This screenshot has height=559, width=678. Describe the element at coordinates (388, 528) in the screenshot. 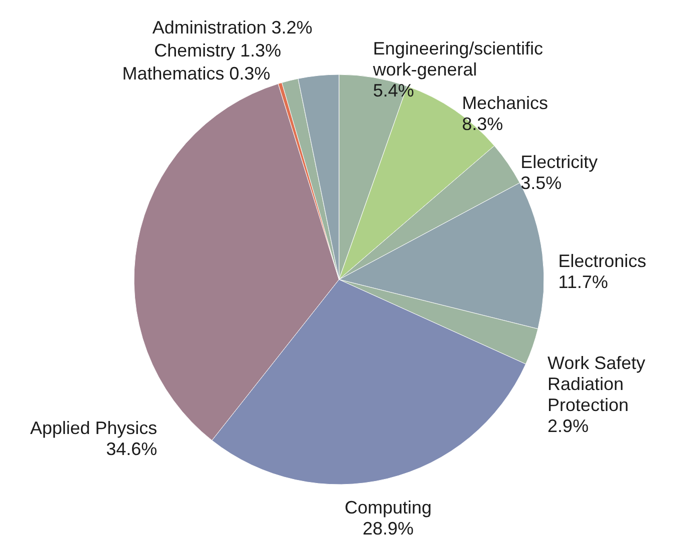

I see `data-label: 28.9%` at that location.